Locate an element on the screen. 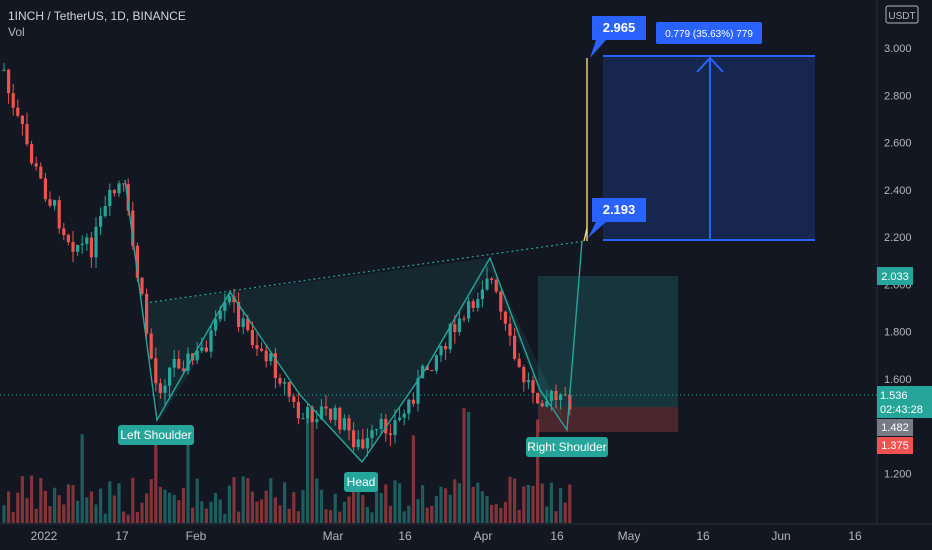  neckline is located at coordinates (365, 272).